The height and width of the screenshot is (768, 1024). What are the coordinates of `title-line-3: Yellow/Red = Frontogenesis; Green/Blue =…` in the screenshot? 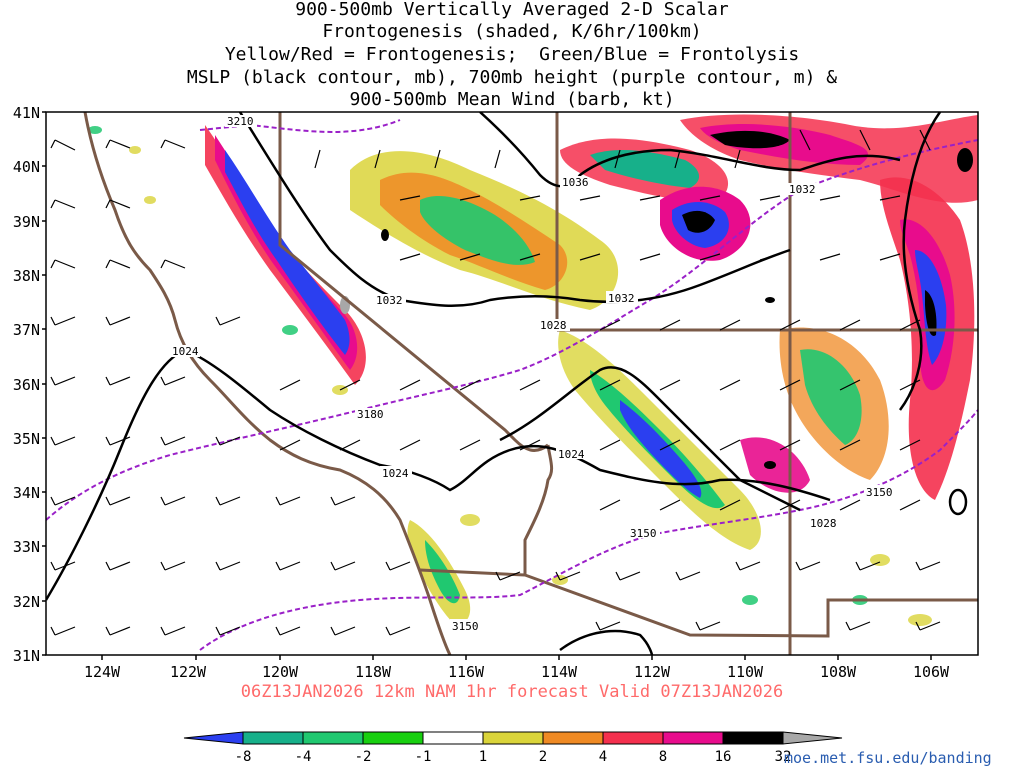 It's located at (512, 54).